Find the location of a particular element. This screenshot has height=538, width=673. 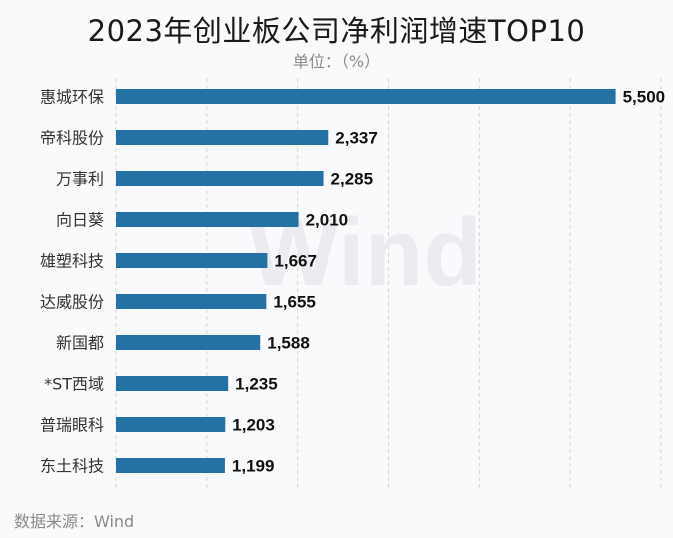

value-label: 1,588 is located at coordinates (288, 343).